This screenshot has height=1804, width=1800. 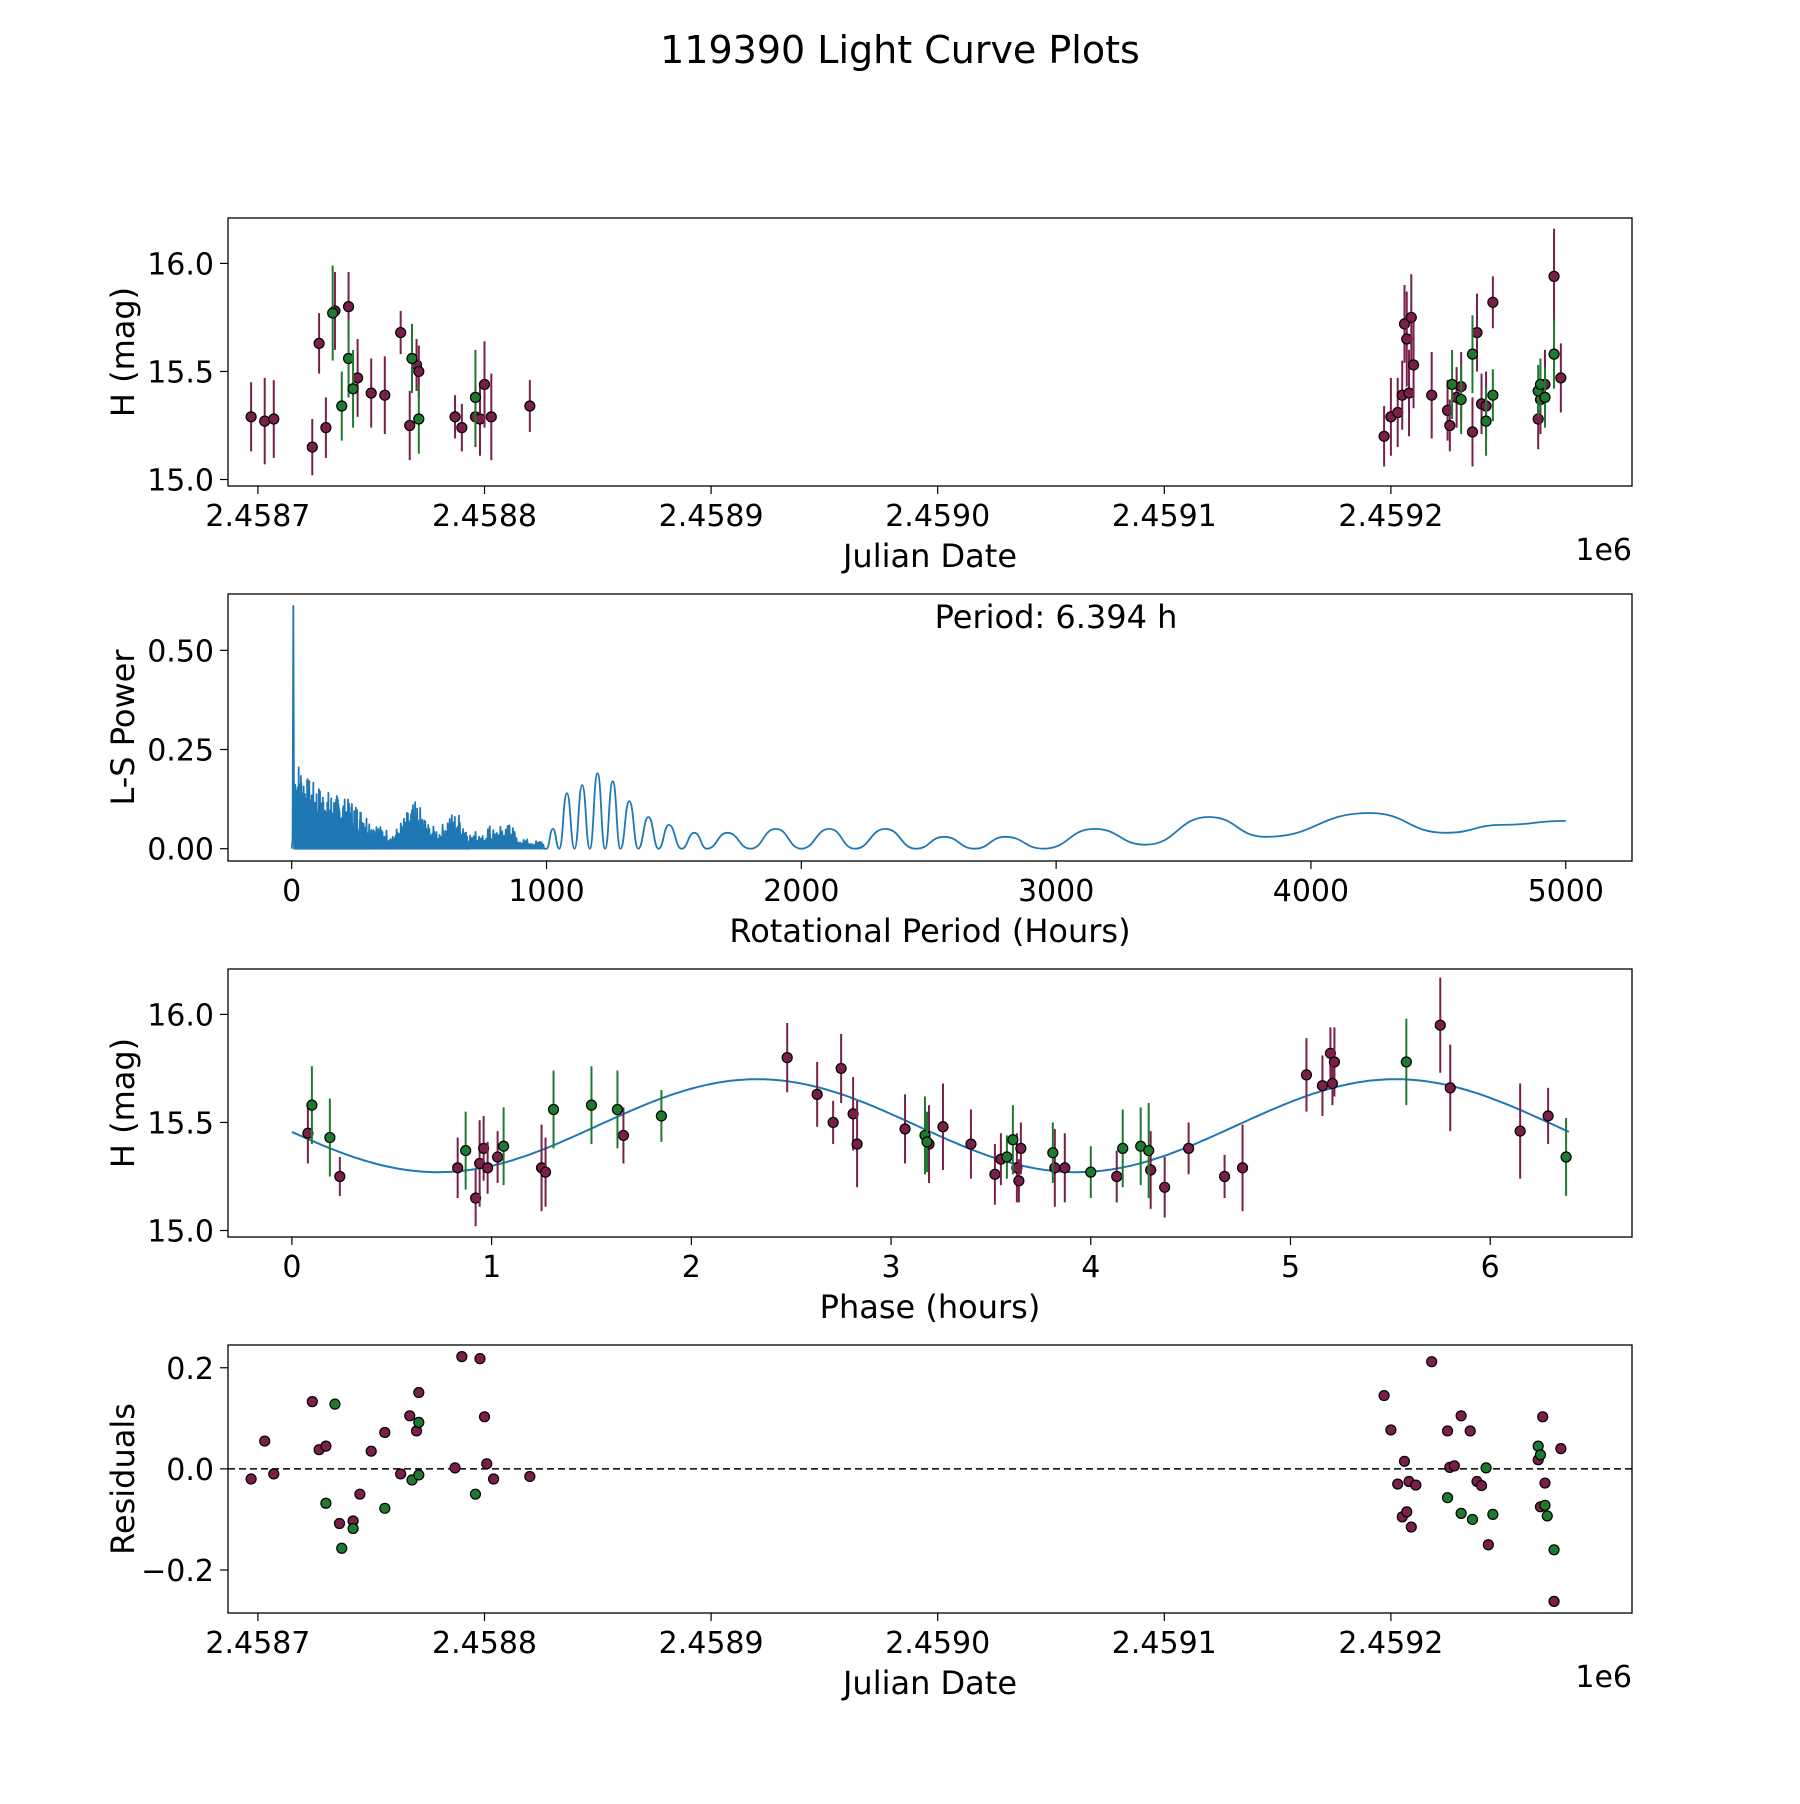 I want to click on x-tick-label: 5, so click(x=1290, y=1267).